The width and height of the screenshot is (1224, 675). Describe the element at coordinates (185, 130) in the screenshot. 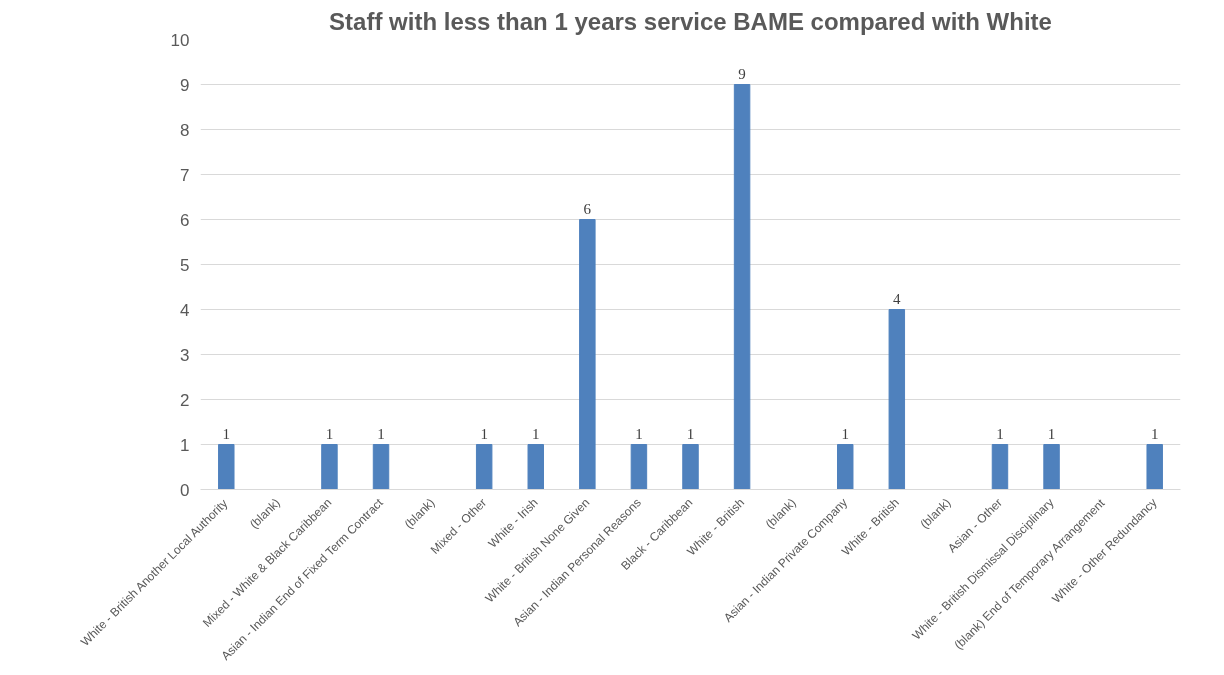

I see `y-tick-label: 8` at that location.